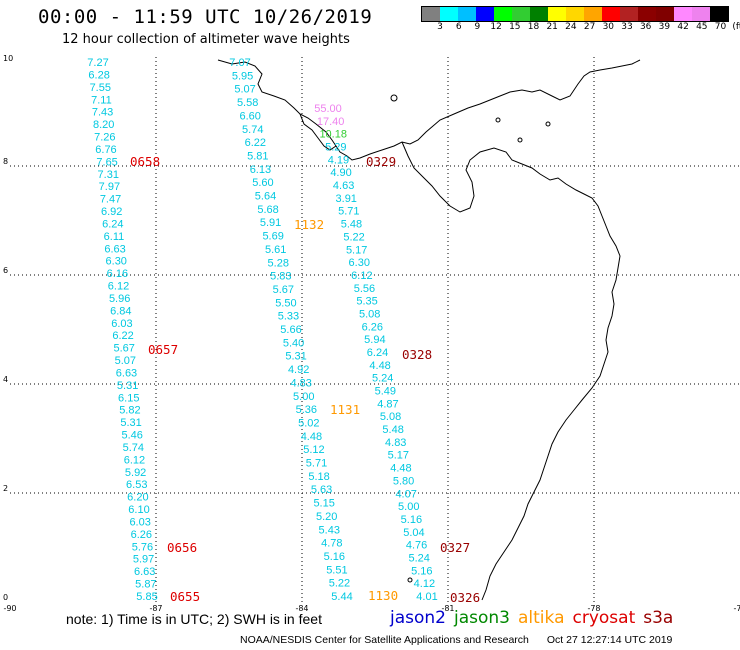 The width and height of the screenshot is (740, 650). I want to click on wave-height-value: 6.60, so click(249, 116).